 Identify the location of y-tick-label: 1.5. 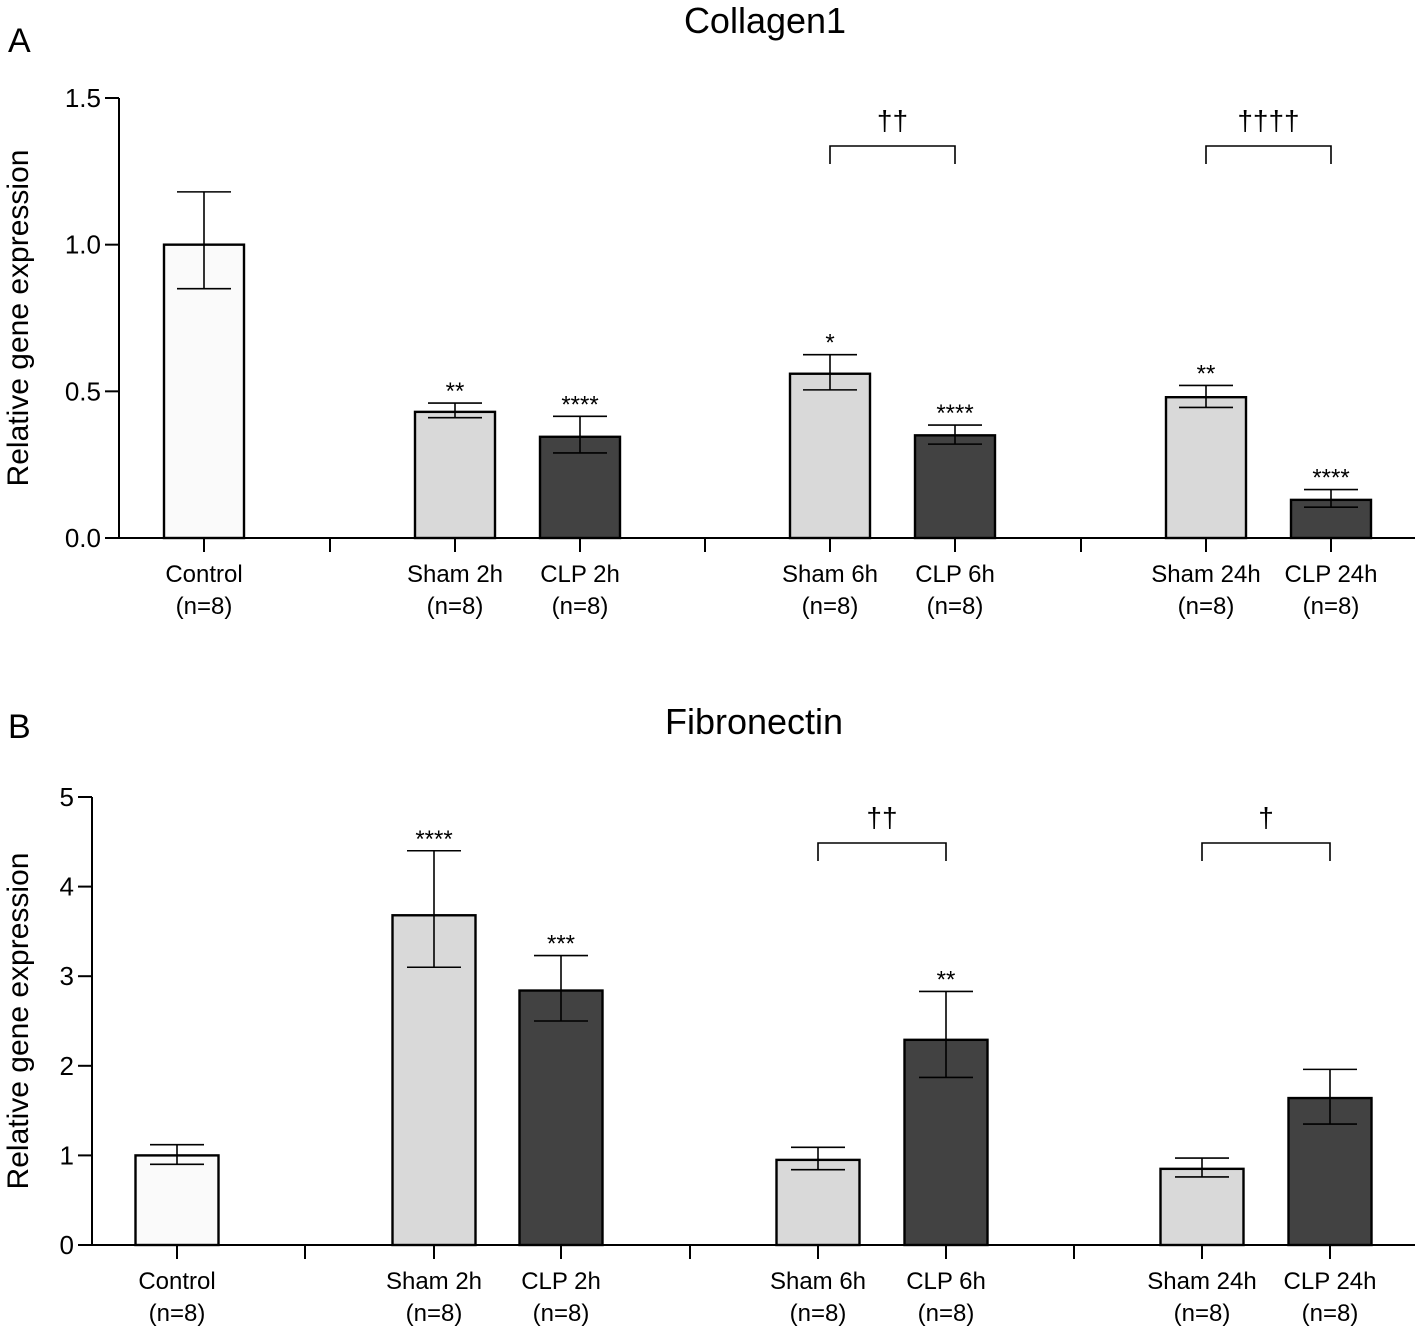
(83, 98).